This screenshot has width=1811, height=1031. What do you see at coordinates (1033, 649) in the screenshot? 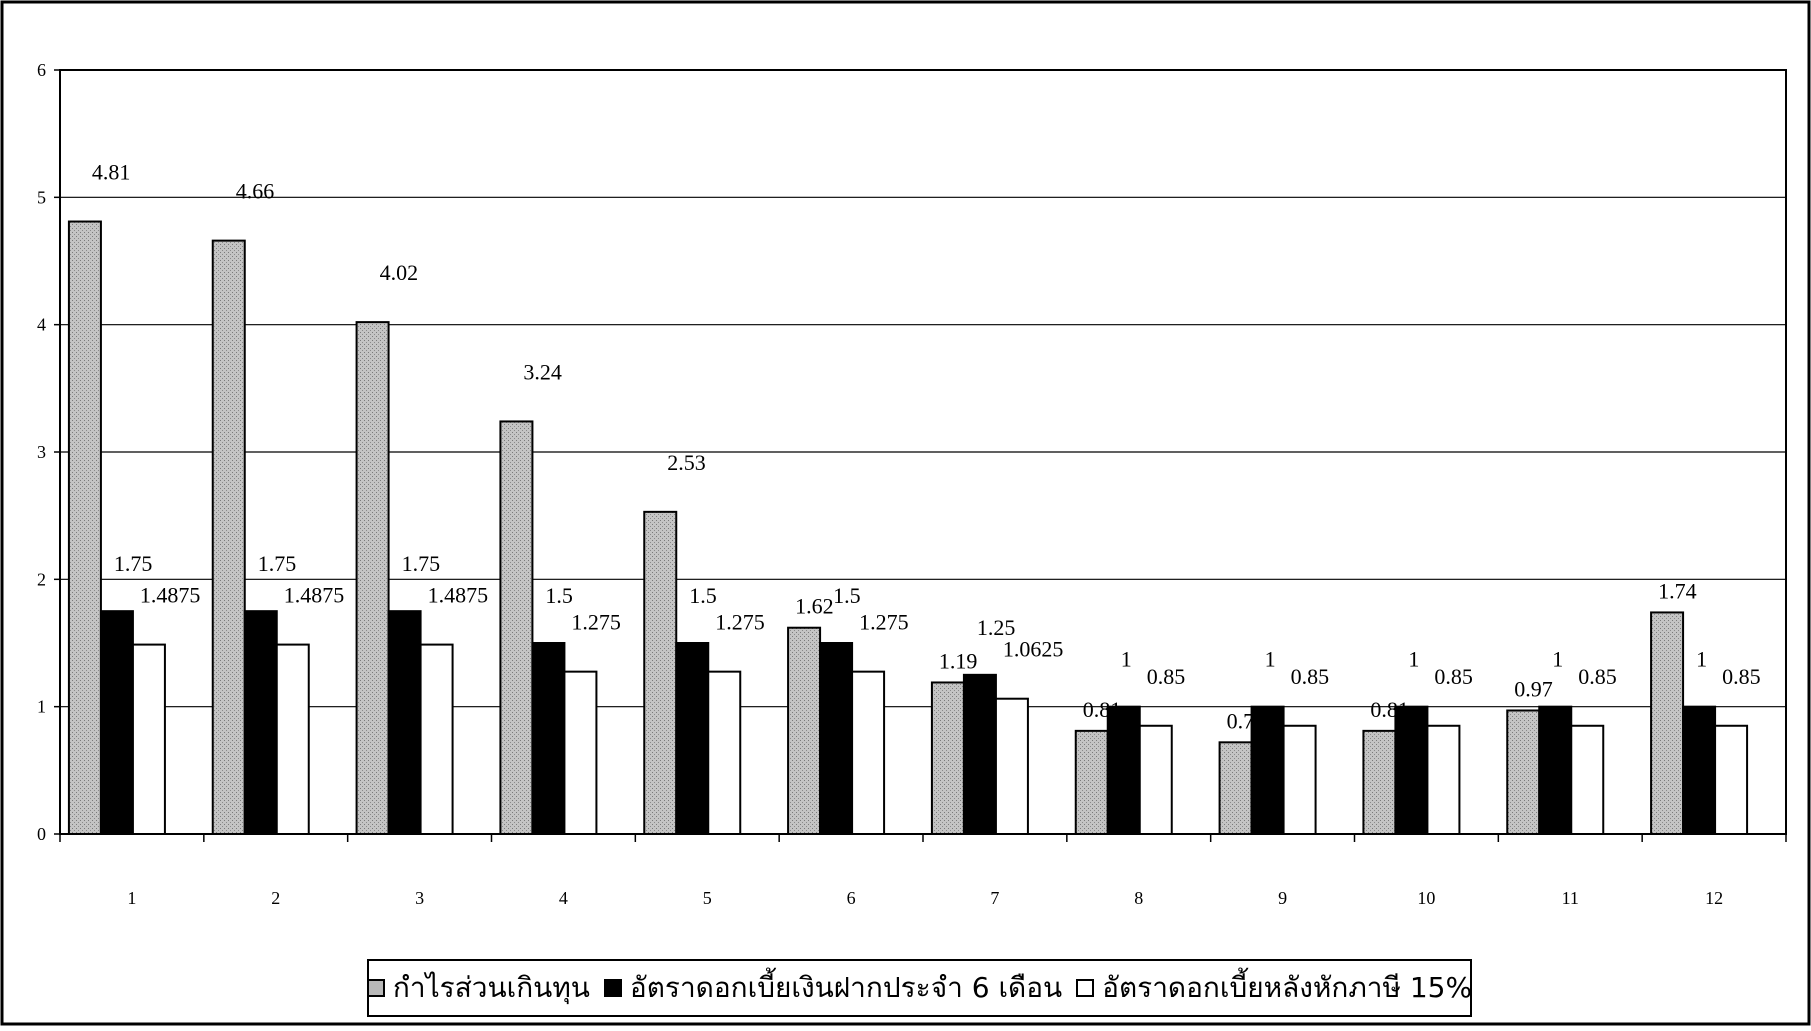
I see `data-label-series-3: 1.0625` at bounding box center [1033, 649].